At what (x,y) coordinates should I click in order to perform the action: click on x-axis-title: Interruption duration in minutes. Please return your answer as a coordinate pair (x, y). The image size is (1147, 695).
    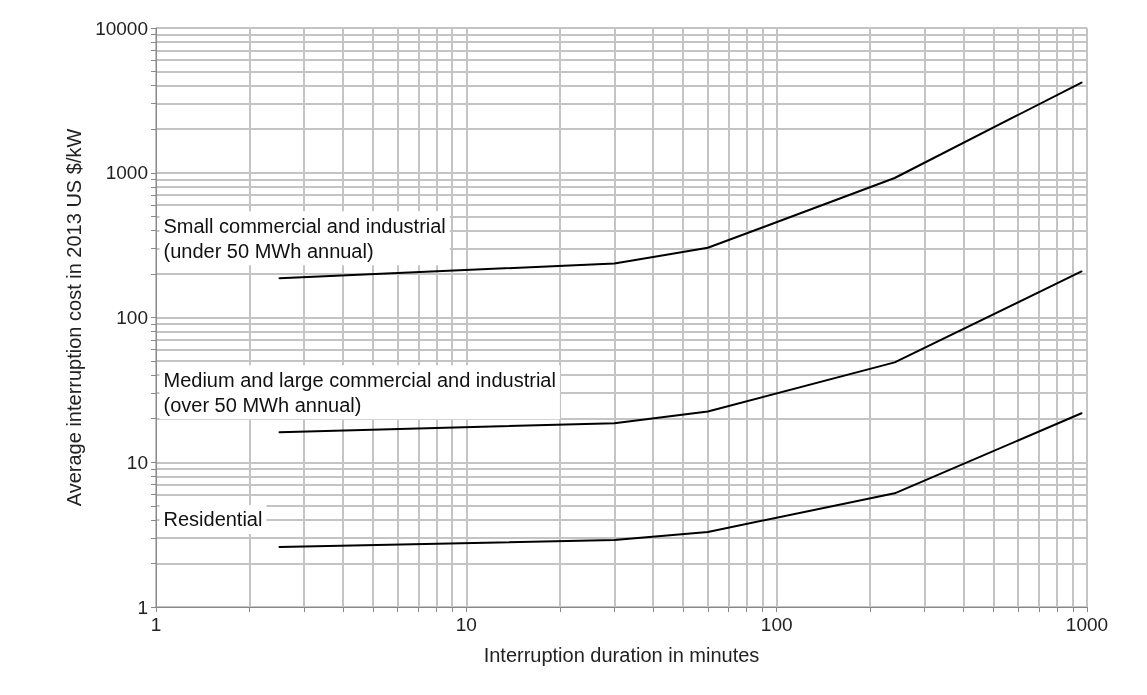
    Looking at the image, I should click on (621, 655).